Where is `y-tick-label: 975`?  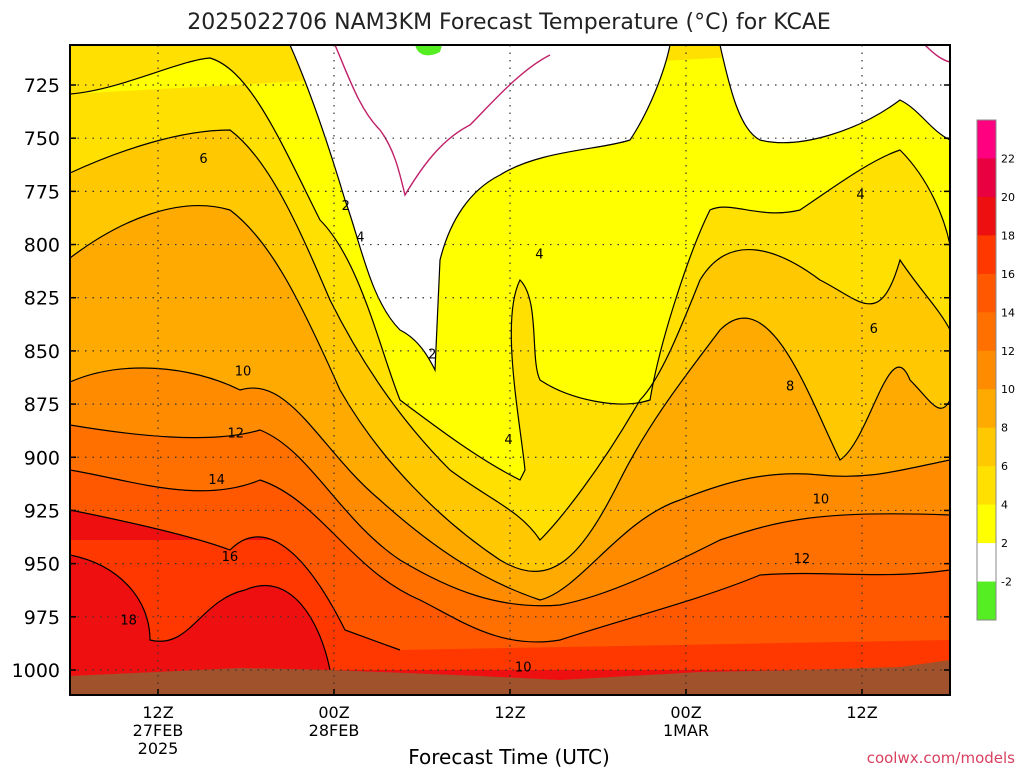
y-tick-label: 975 is located at coordinates (42, 618).